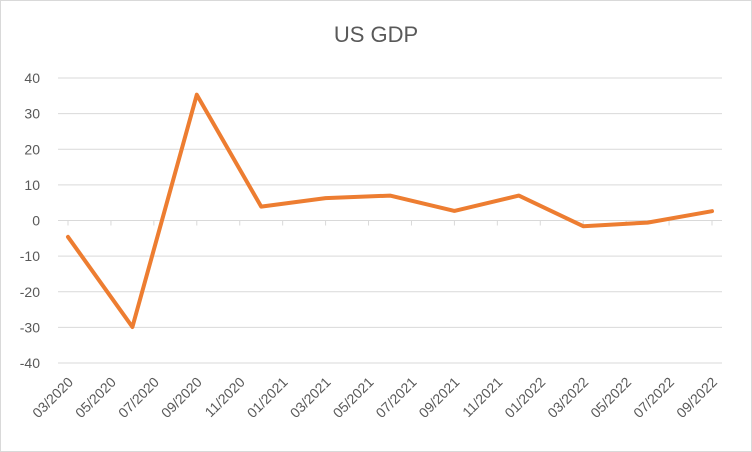 Image resolution: width=752 pixels, height=452 pixels. What do you see at coordinates (267, 397) in the screenshot?
I see `x-tick-label: 01/2021` at bounding box center [267, 397].